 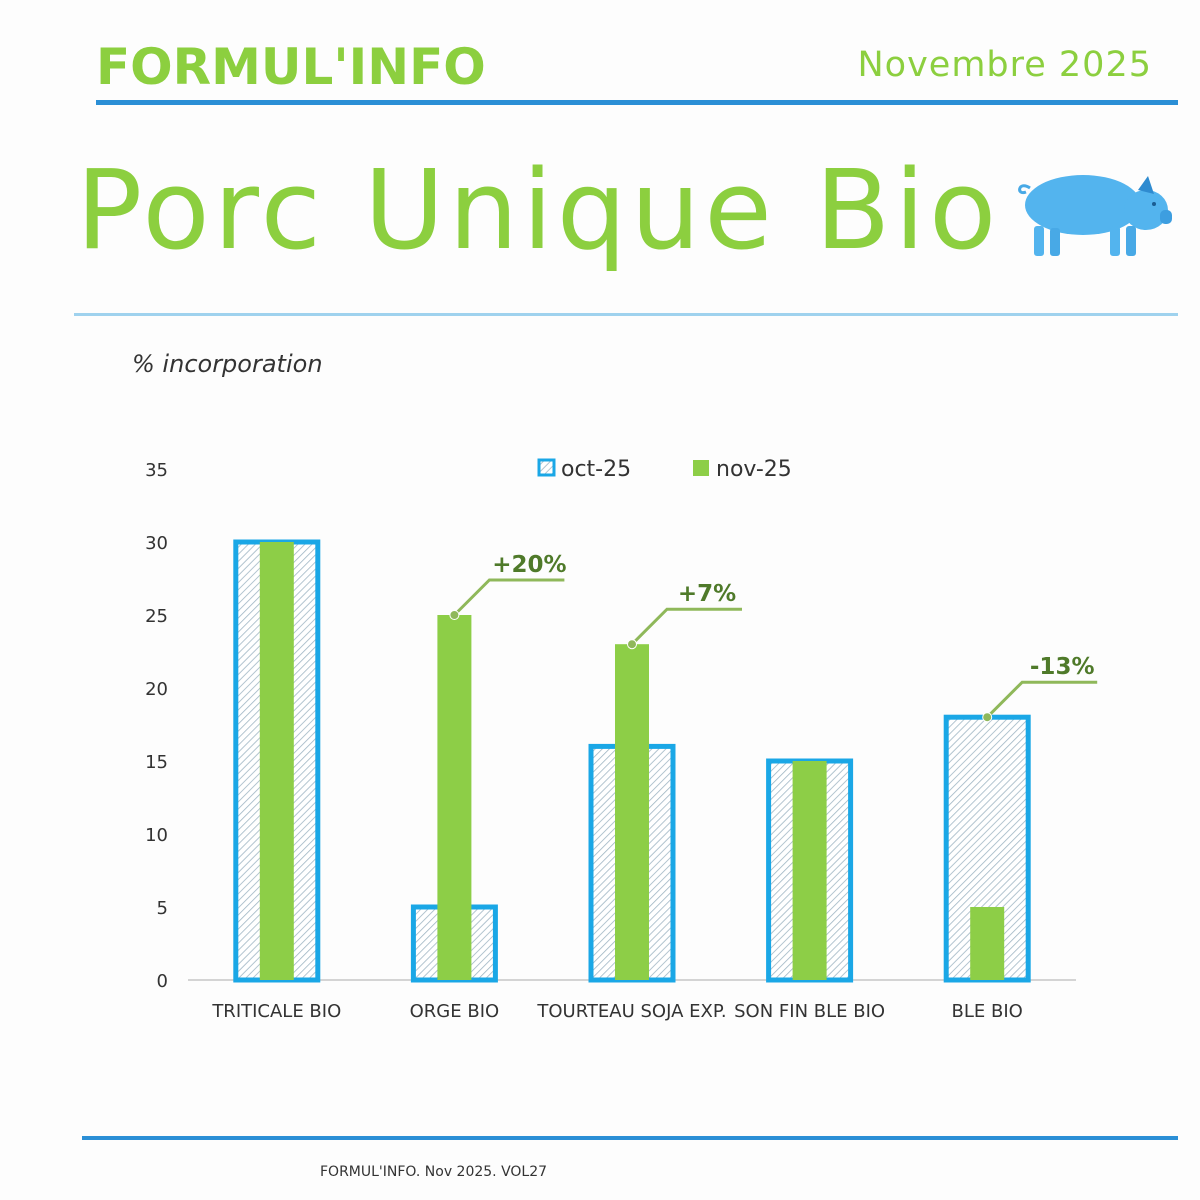 I want to click on data-label: +7%, so click(x=707, y=594).